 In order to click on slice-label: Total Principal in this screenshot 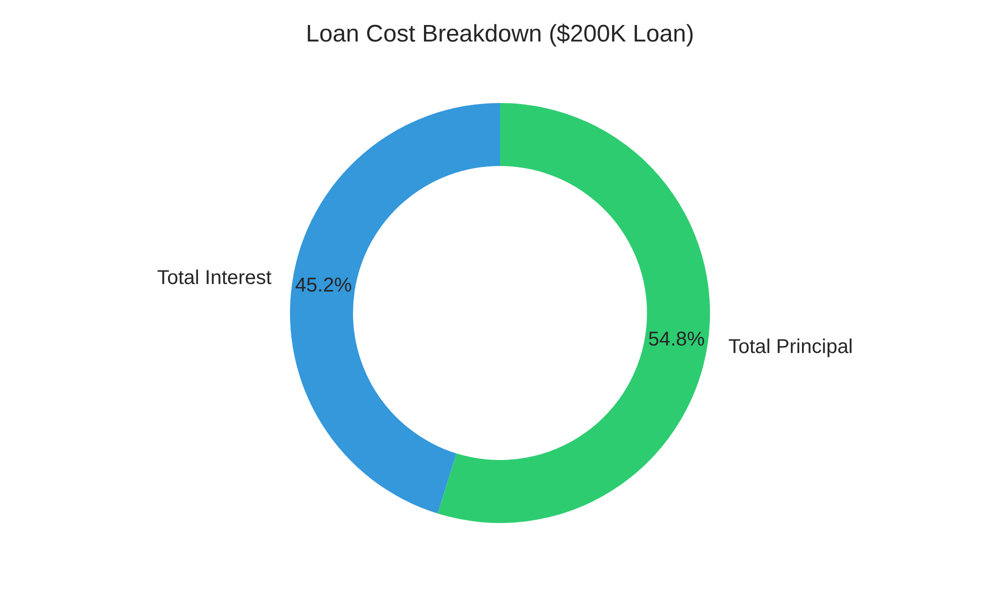, I will do `click(790, 347)`.